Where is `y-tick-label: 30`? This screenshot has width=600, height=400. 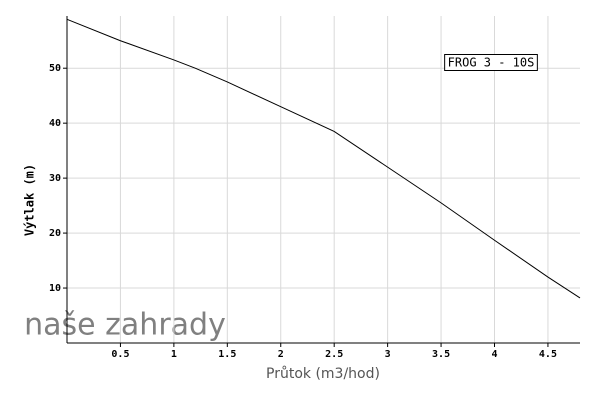 y-tick-label: 30 is located at coordinates (55, 178).